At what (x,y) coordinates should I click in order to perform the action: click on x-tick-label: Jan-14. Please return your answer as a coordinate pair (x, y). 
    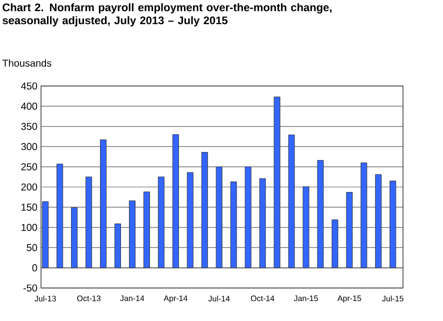
    Looking at the image, I should click on (132, 299).